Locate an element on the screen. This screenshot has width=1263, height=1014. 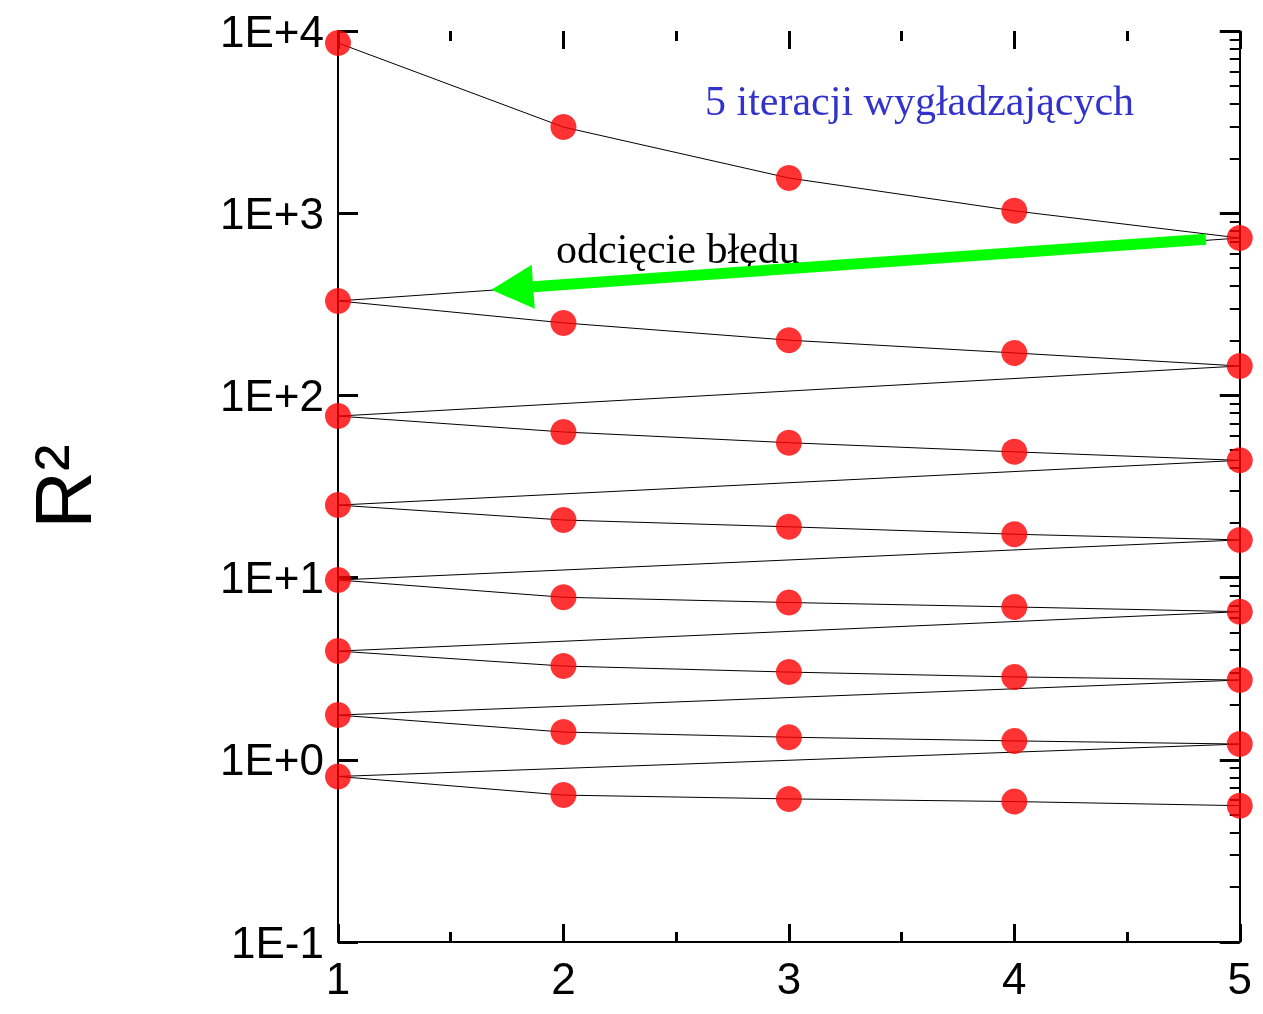
annotation: odcięcie błędu is located at coordinates (678, 249).